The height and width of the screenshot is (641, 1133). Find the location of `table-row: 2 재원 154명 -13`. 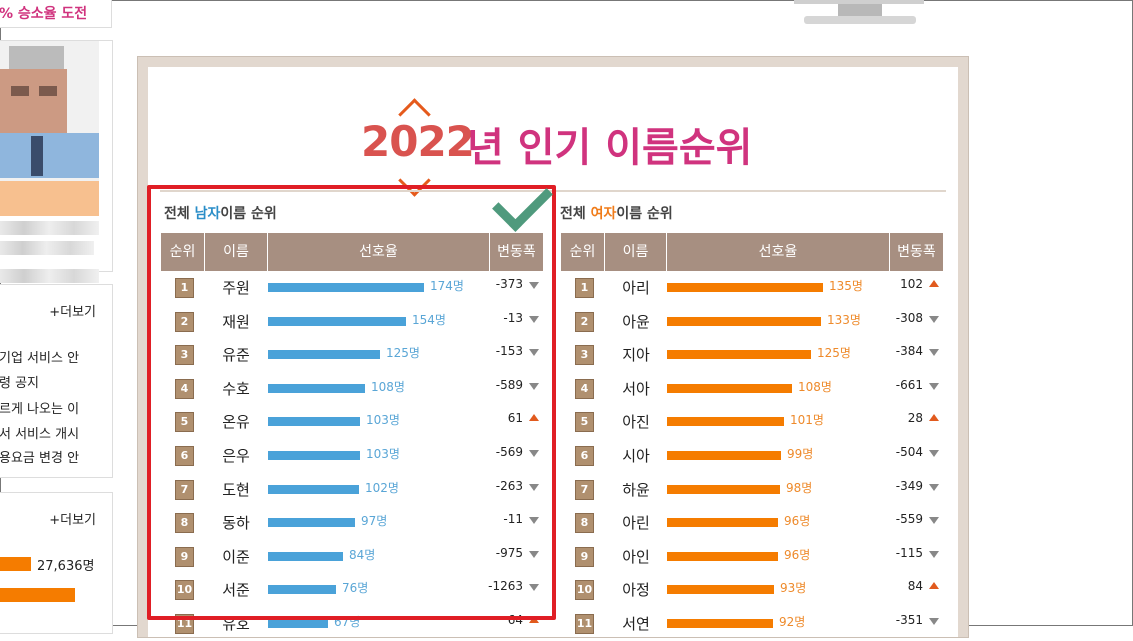

table-row: 2 재원 154명 -13 is located at coordinates (352, 322).